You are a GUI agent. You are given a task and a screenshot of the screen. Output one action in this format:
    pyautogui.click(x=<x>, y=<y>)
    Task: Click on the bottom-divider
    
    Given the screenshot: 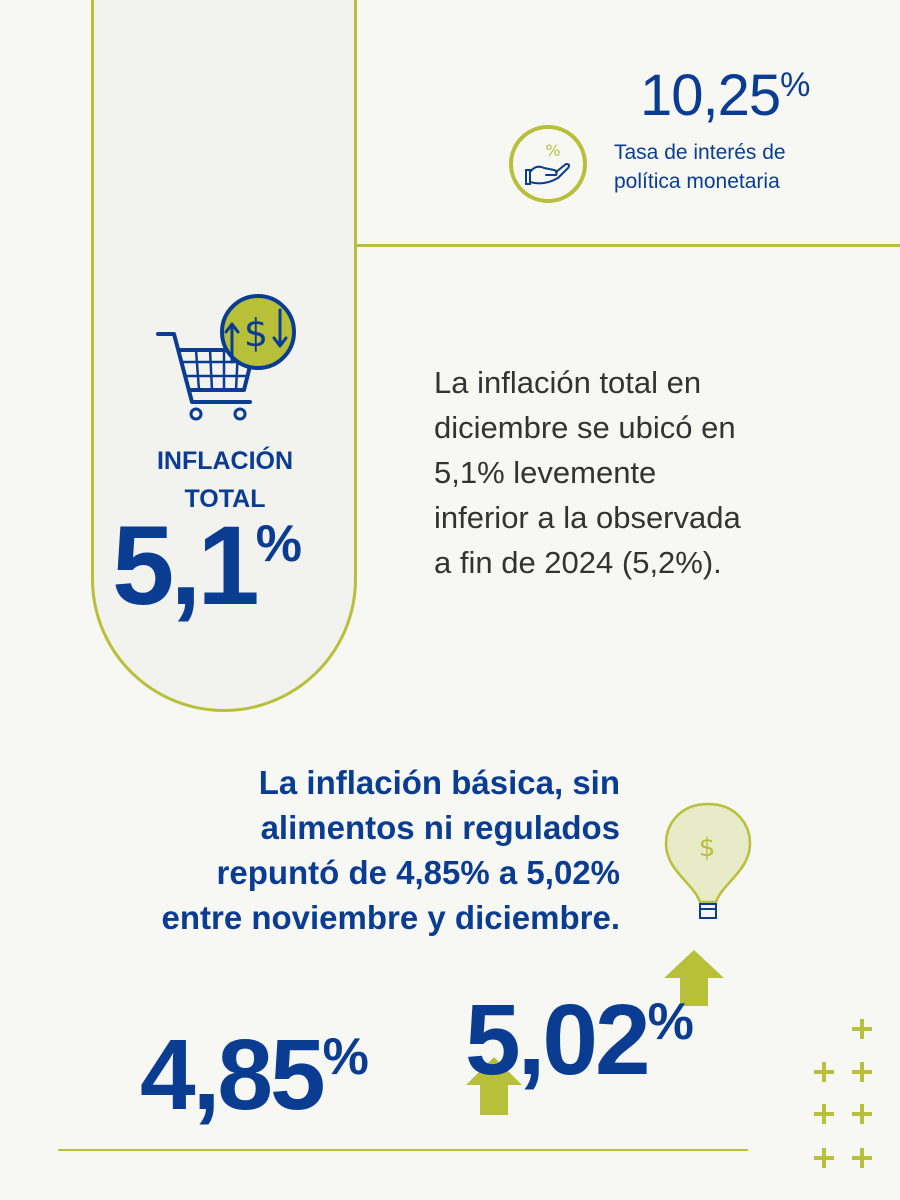 What is the action you would take?
    pyautogui.click(x=403, y=1150)
    